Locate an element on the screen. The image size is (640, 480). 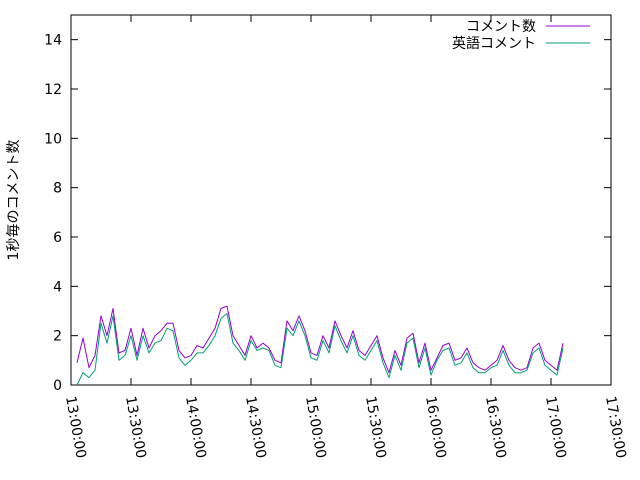
series-layer is located at coordinates (320, 345).